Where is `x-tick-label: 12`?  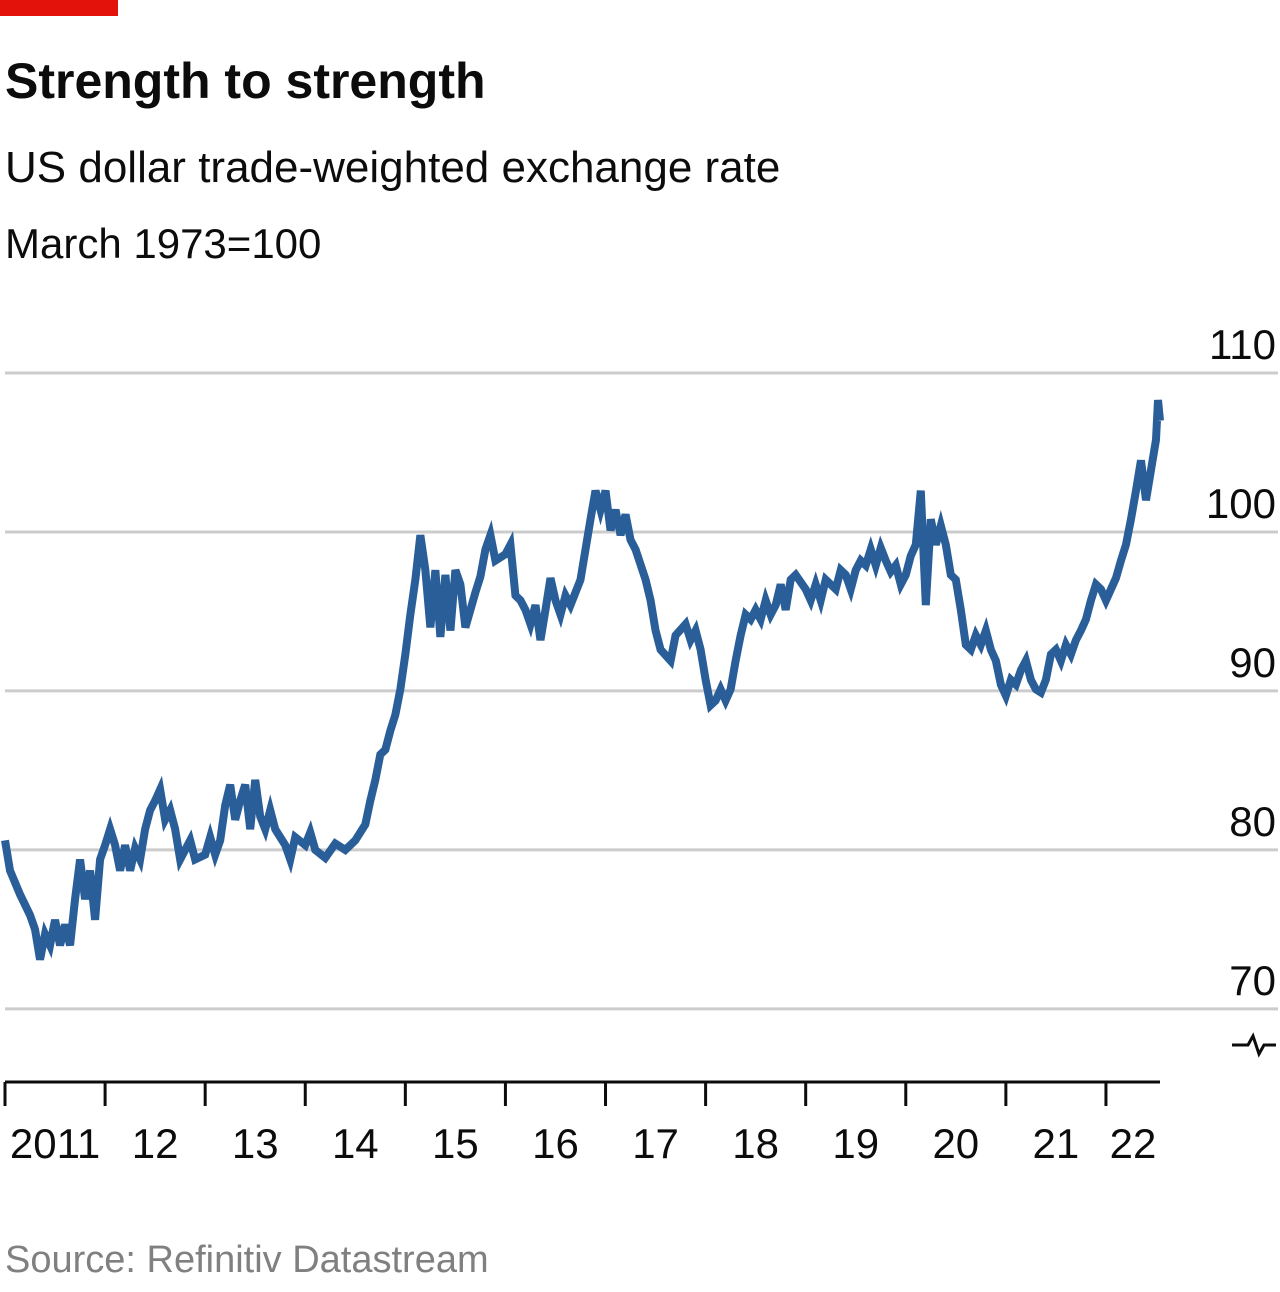
x-tick-label: 12 is located at coordinates (155, 1143).